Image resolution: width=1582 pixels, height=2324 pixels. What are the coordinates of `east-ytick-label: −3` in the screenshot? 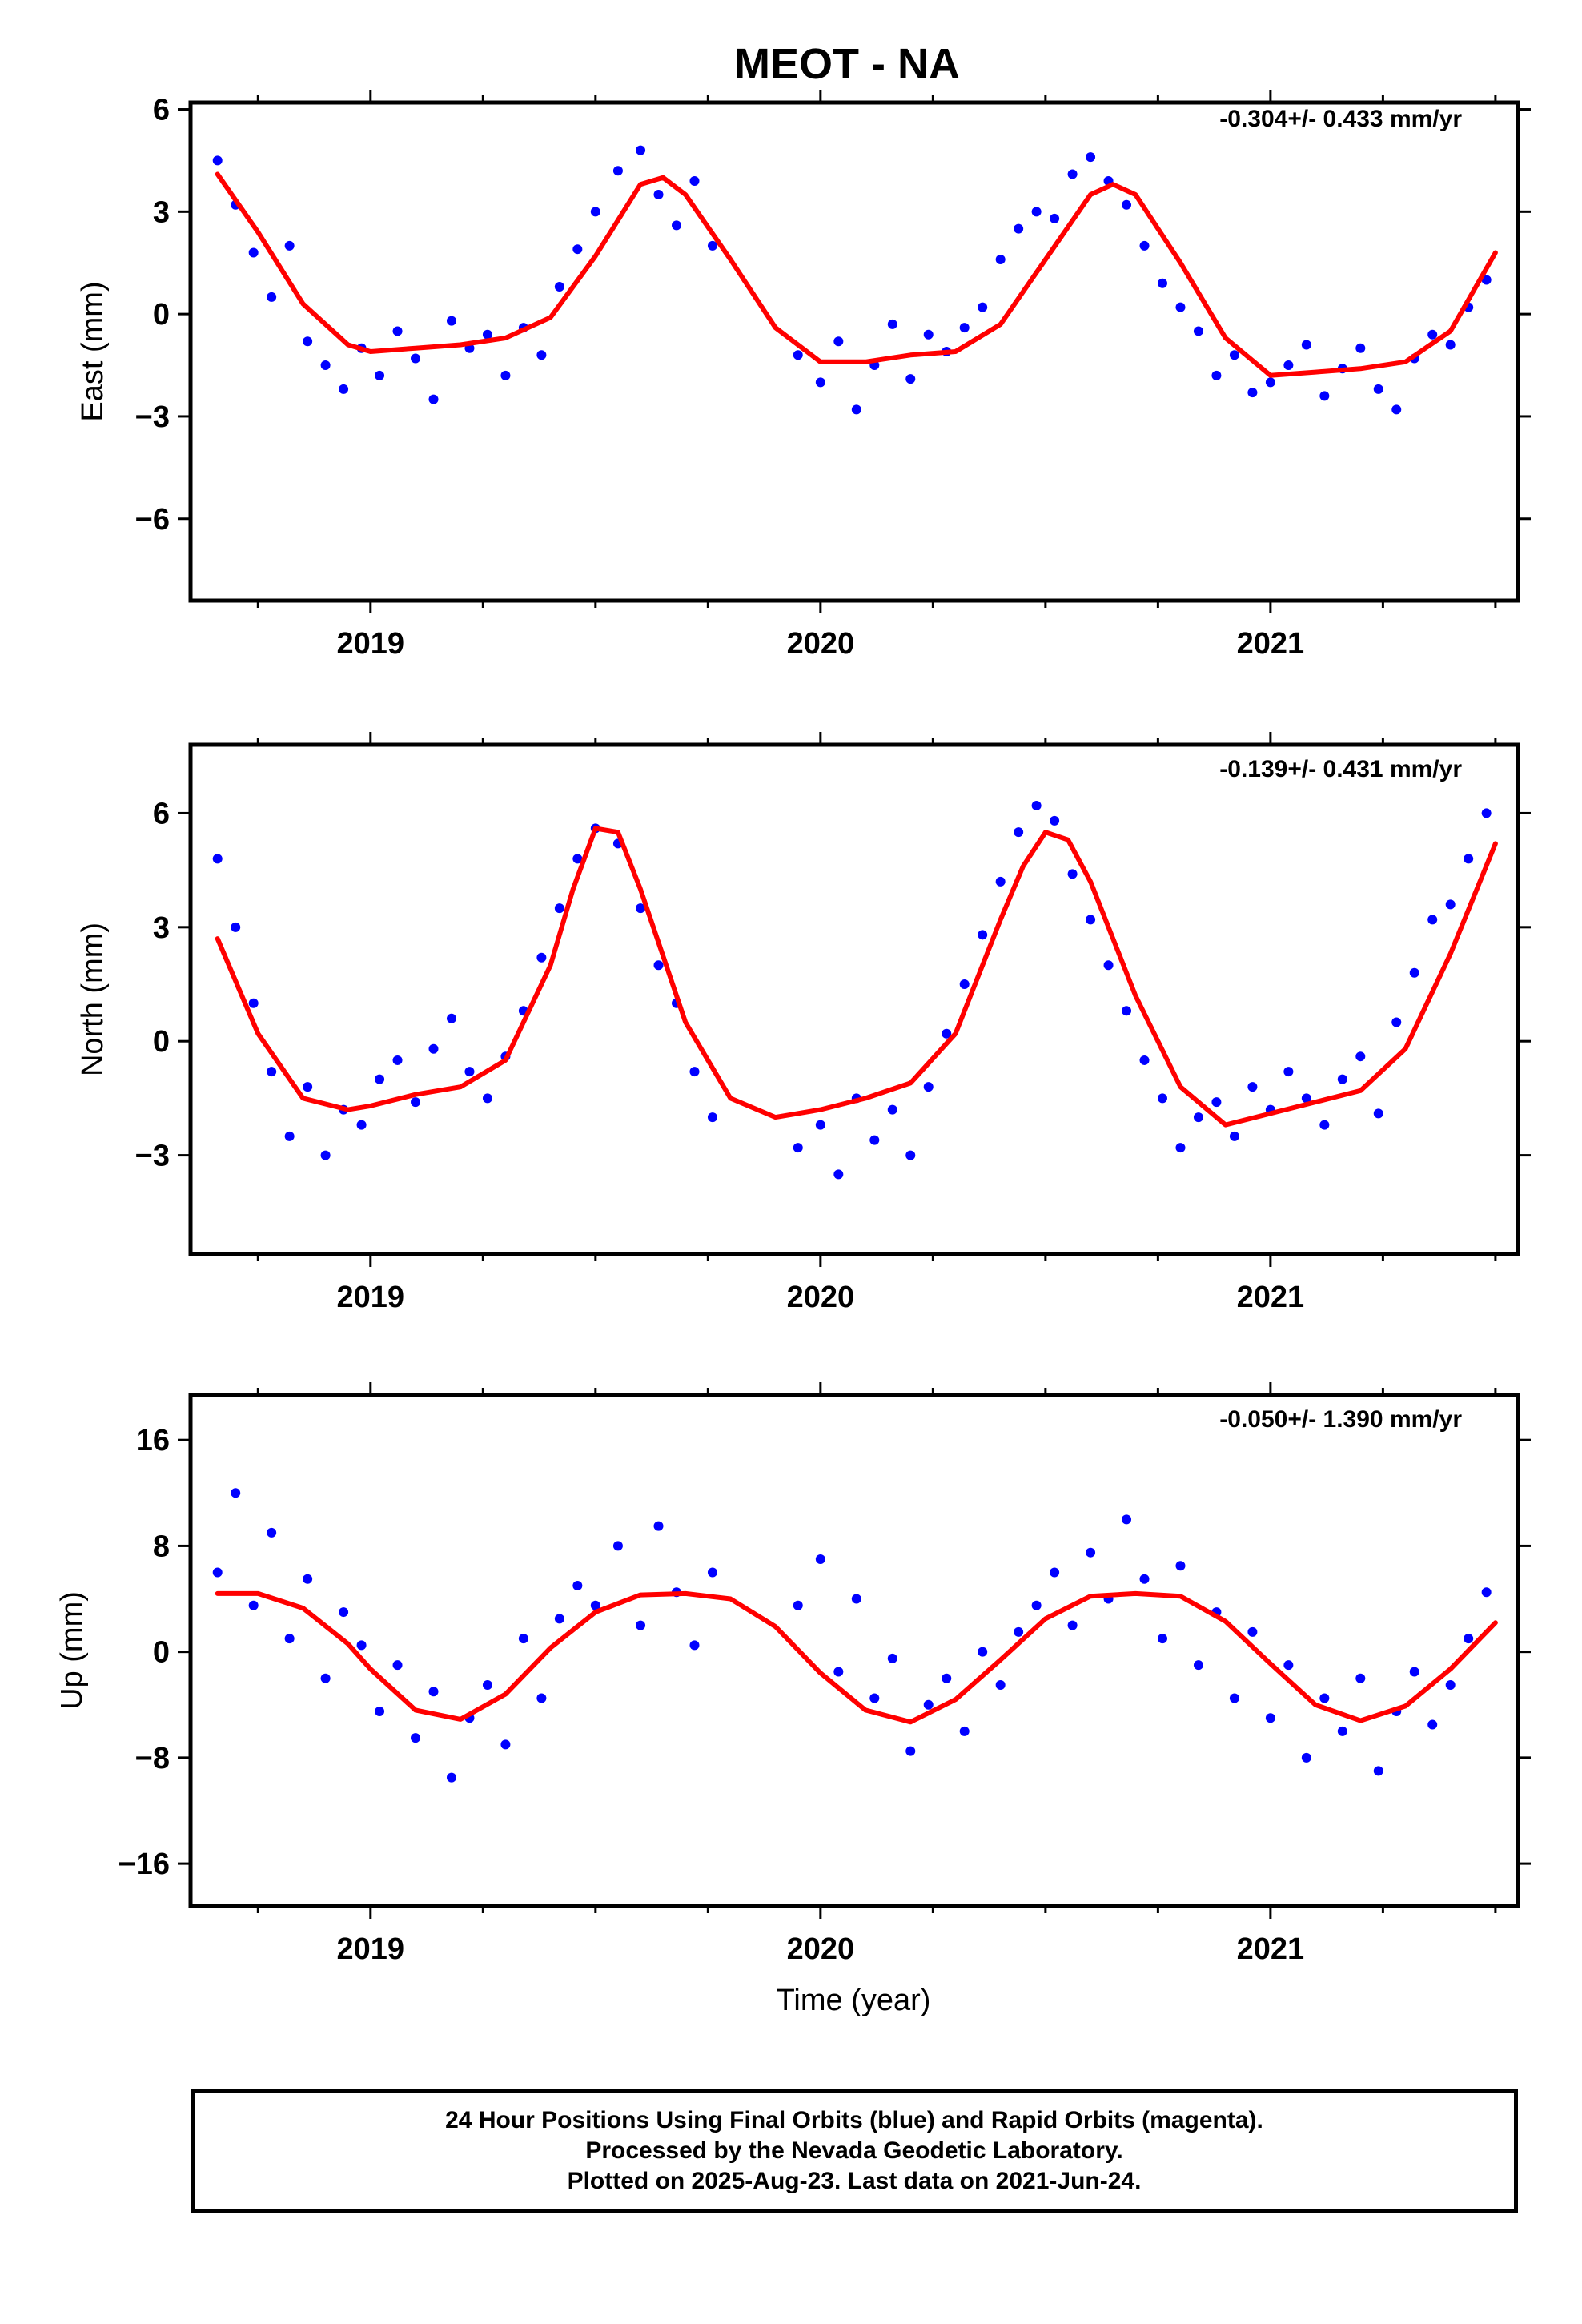 It's located at (152, 417).